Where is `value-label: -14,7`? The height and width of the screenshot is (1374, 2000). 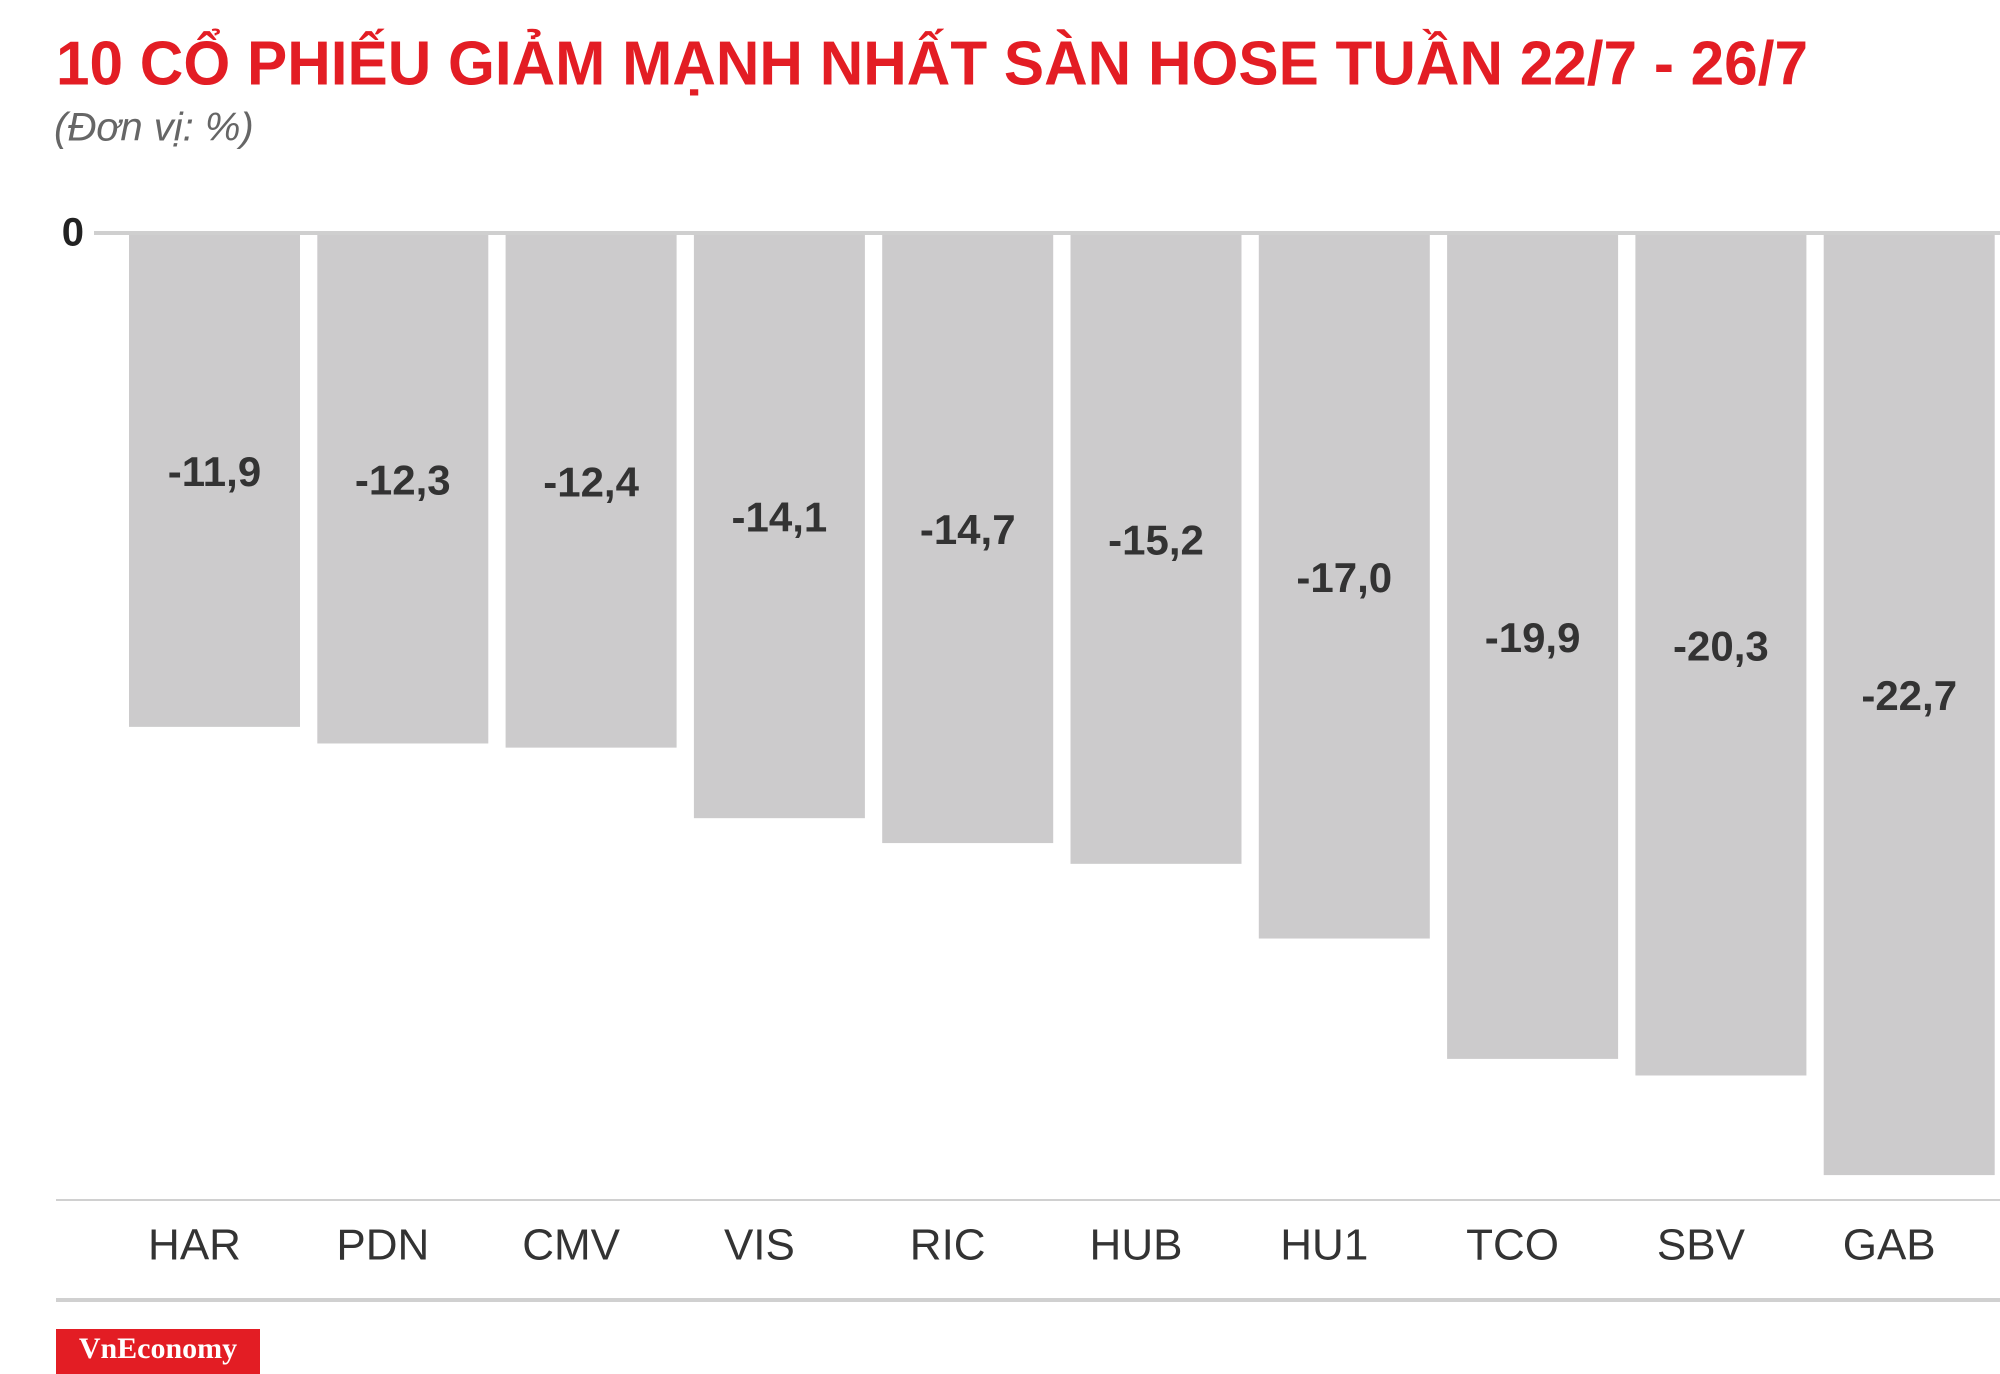 value-label: -14,7 is located at coordinates (968, 529).